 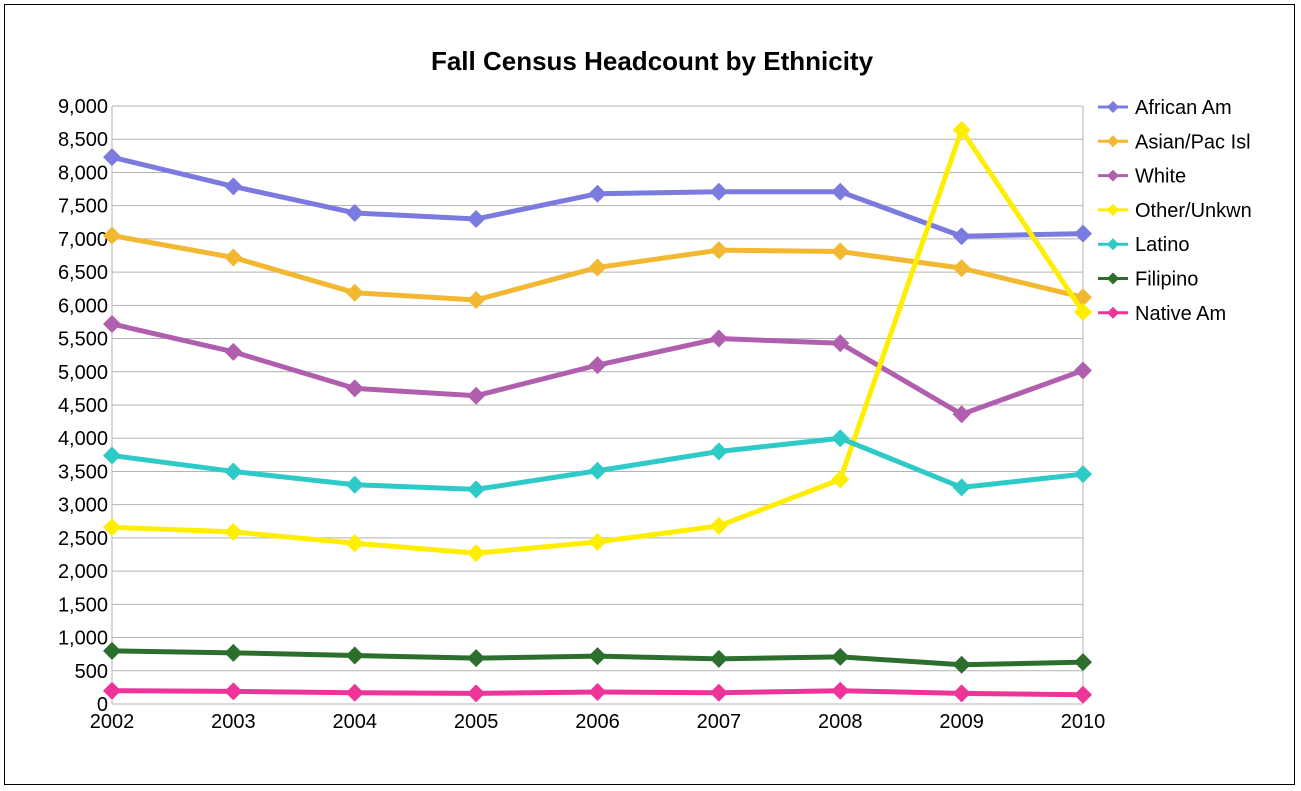 What do you see at coordinates (719, 722) in the screenshot?
I see `x-tick-label: 2007` at bounding box center [719, 722].